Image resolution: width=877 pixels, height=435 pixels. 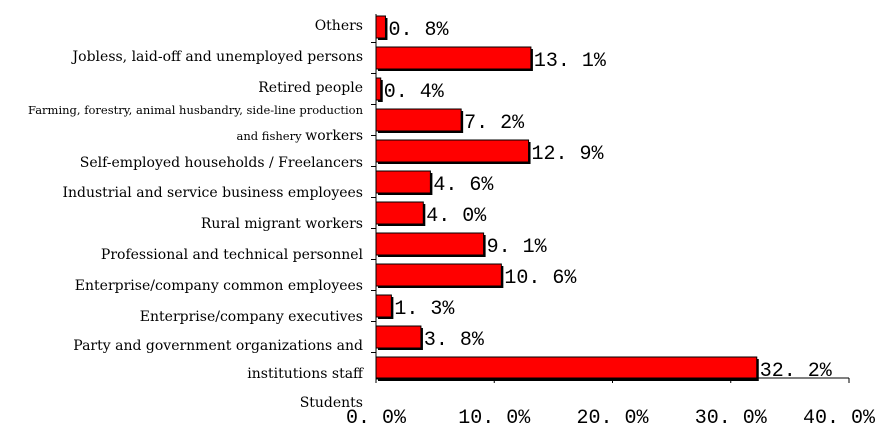 I want to click on value-label: 1. 3%, so click(x=424, y=309).